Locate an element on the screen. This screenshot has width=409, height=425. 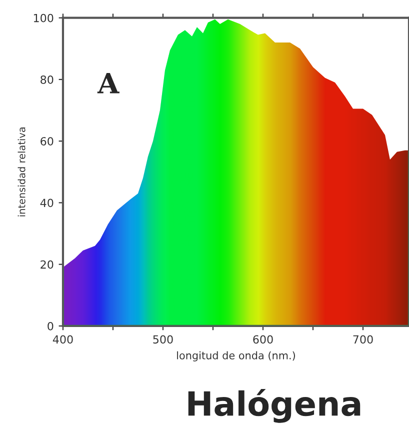
y-tick-label: 20 is located at coordinates (47, 264).